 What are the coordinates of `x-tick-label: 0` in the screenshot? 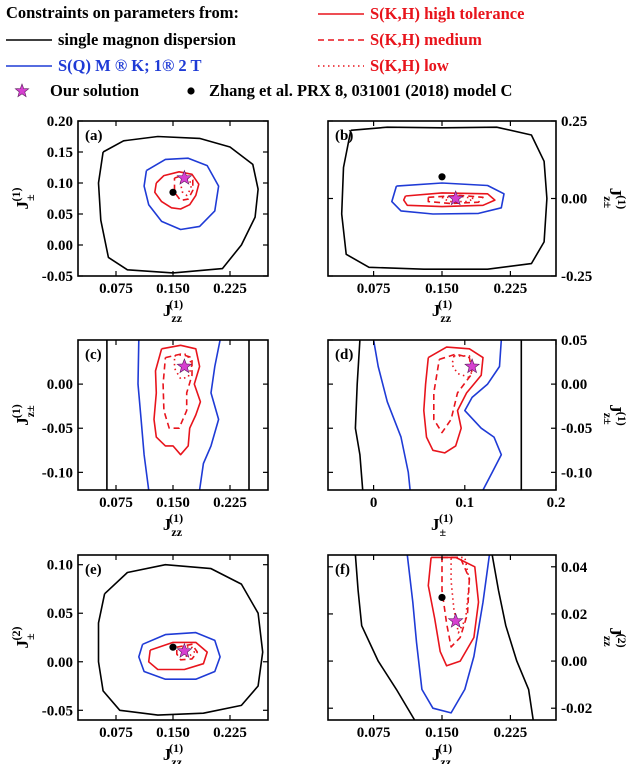 It's located at (374, 503).